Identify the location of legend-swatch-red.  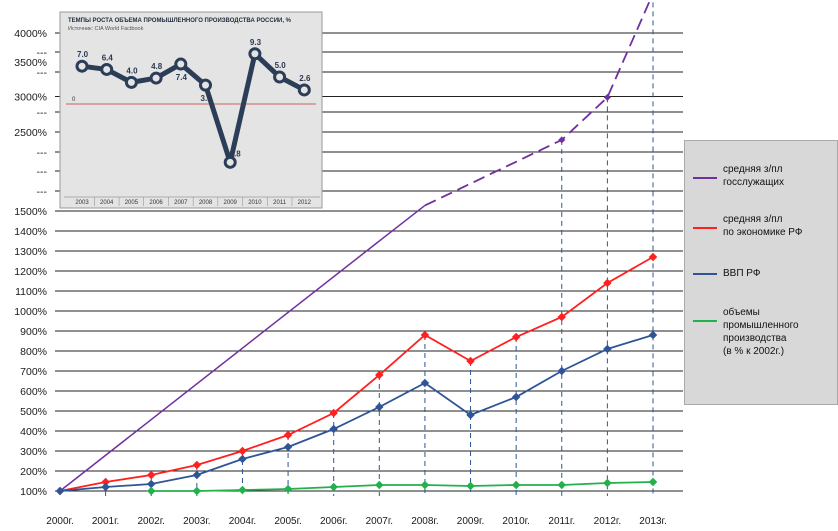
(705, 228).